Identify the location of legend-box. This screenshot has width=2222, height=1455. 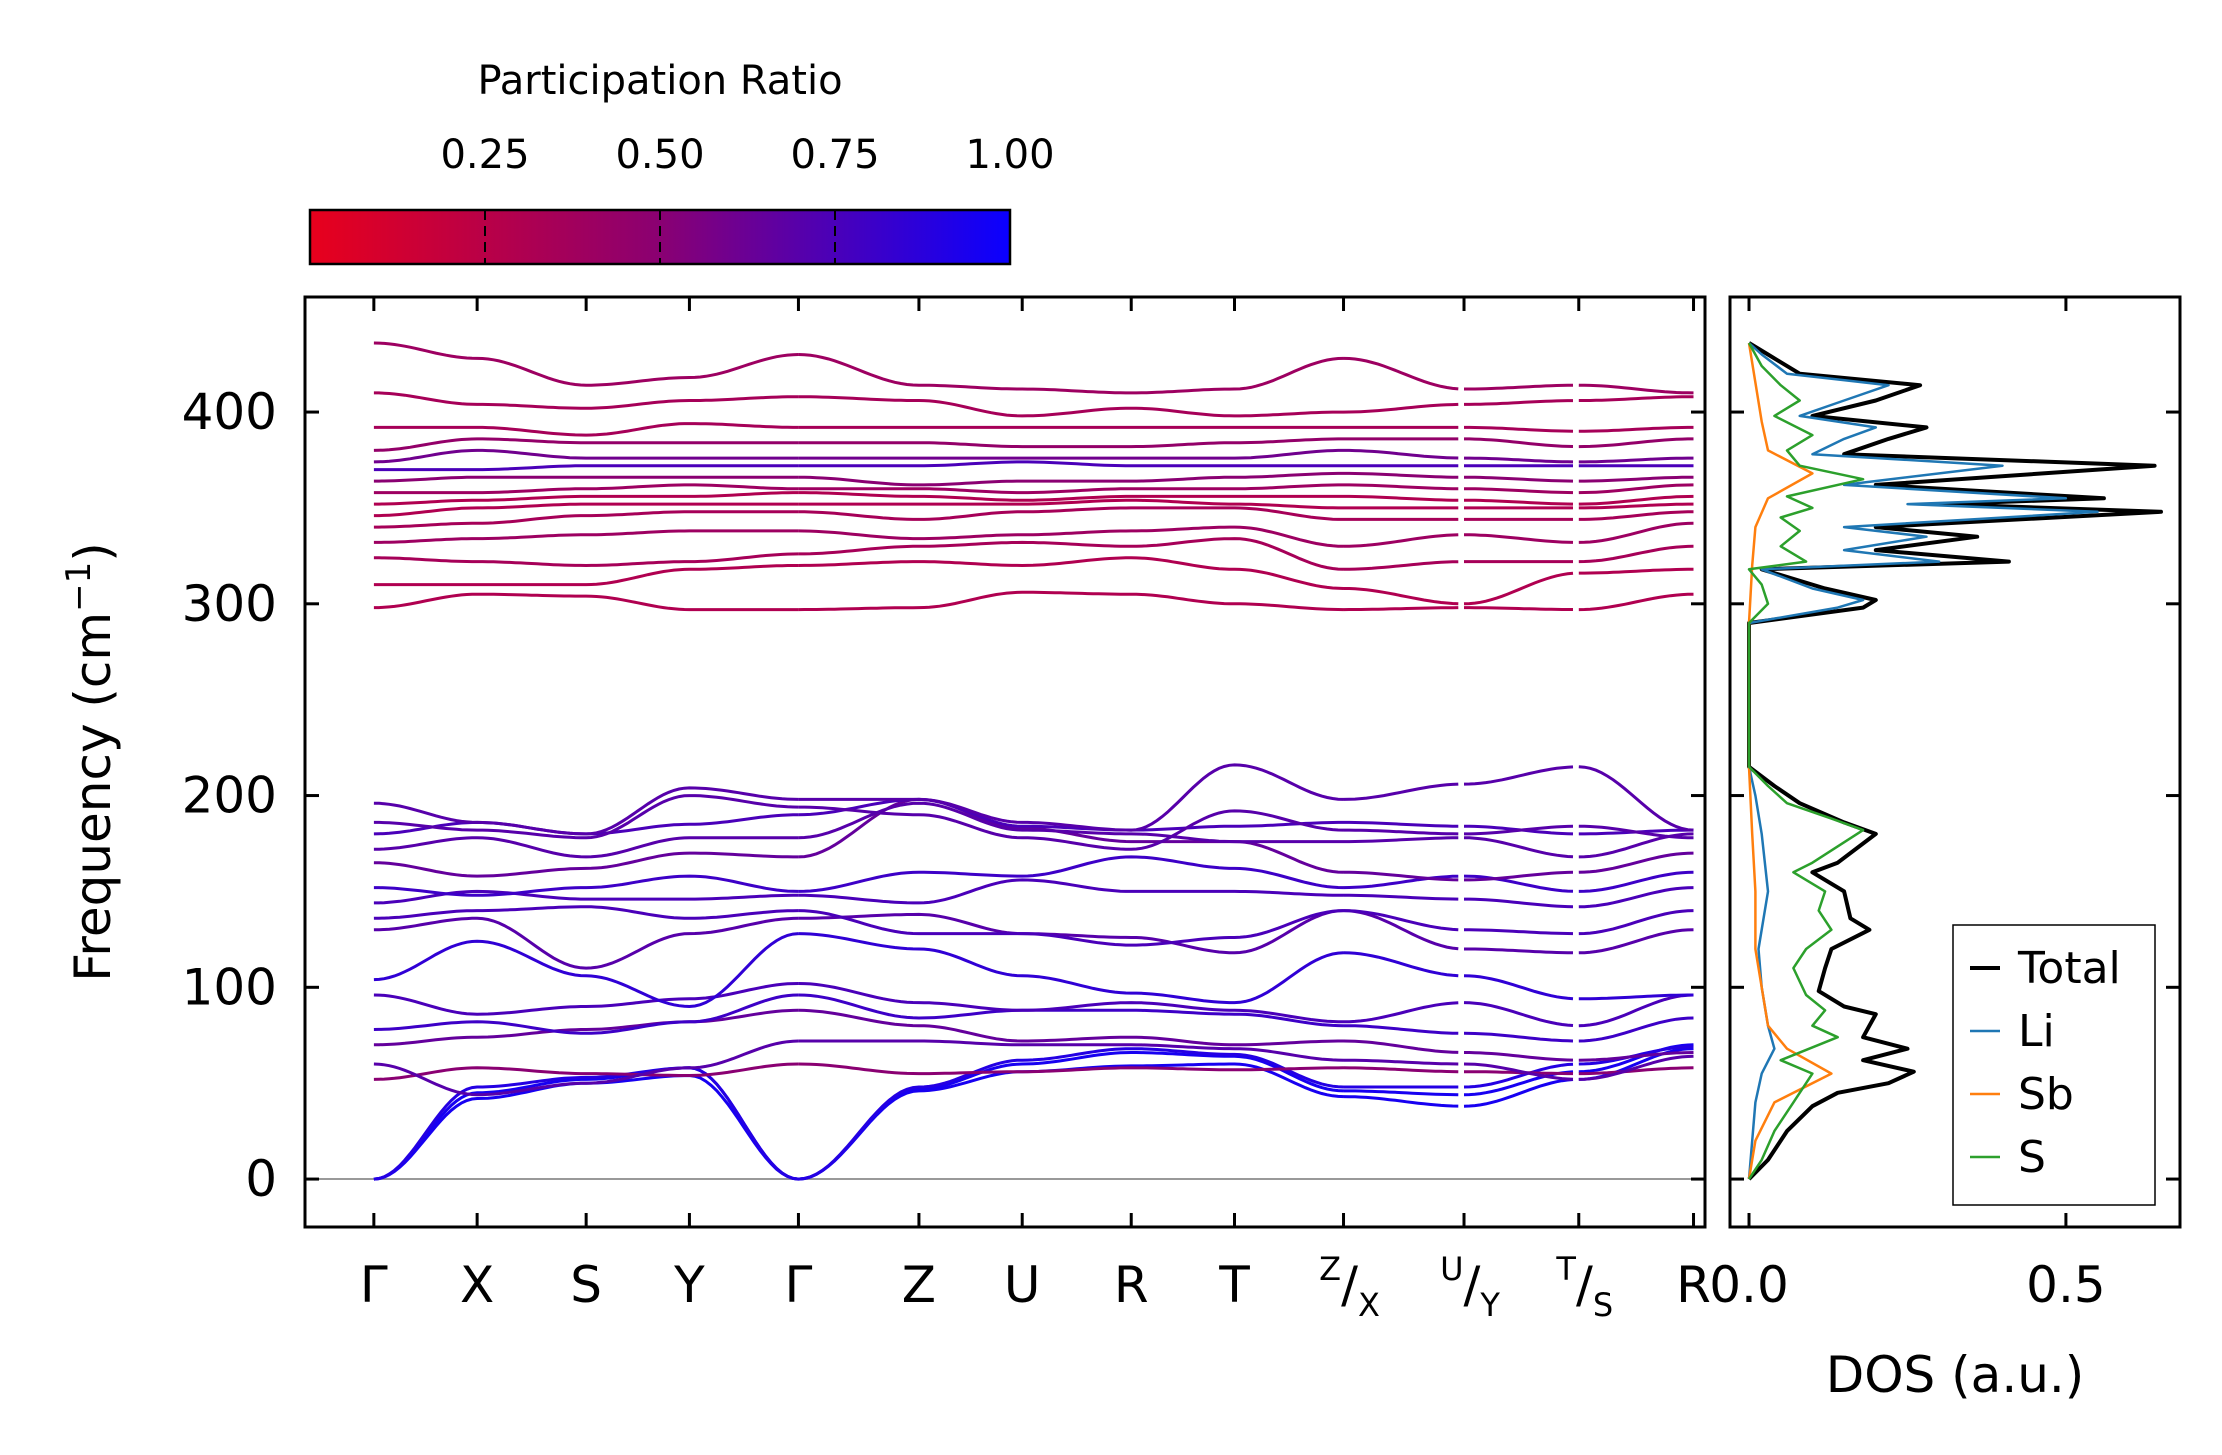
(2054, 1065).